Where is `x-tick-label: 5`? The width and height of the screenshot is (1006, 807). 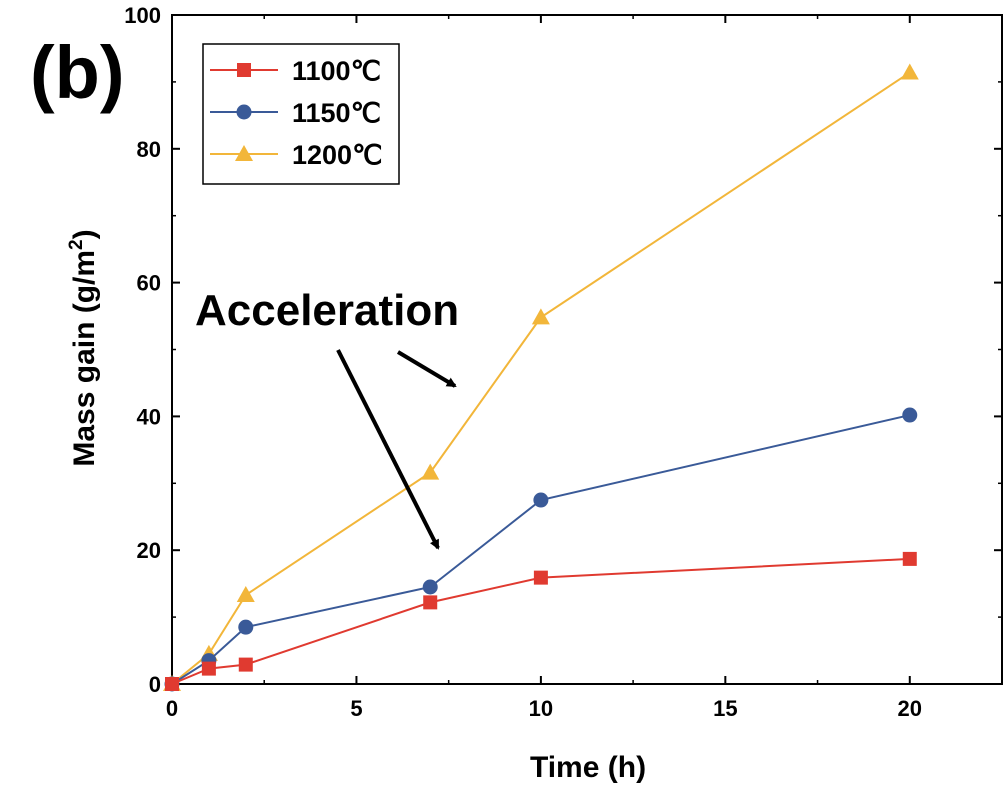 x-tick-label: 5 is located at coordinates (356, 708).